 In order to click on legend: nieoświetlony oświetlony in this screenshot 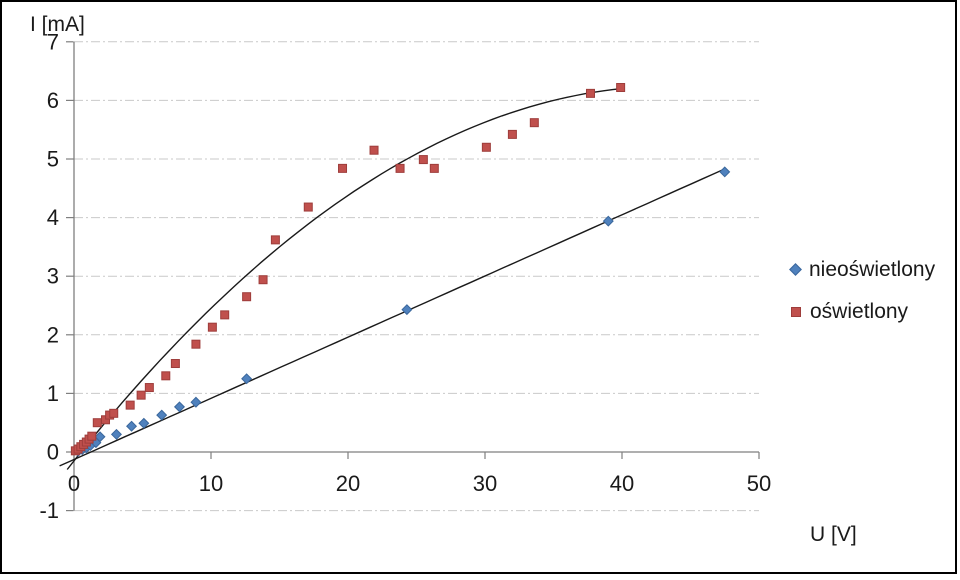, I will do `click(862, 290)`.